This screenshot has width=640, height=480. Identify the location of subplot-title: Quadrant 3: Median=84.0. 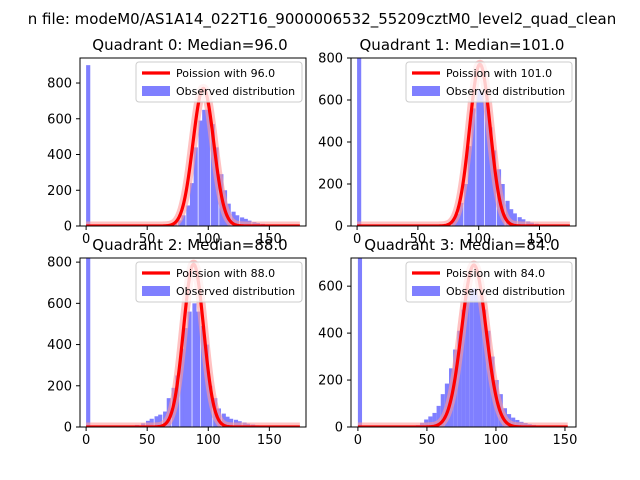
(461, 245).